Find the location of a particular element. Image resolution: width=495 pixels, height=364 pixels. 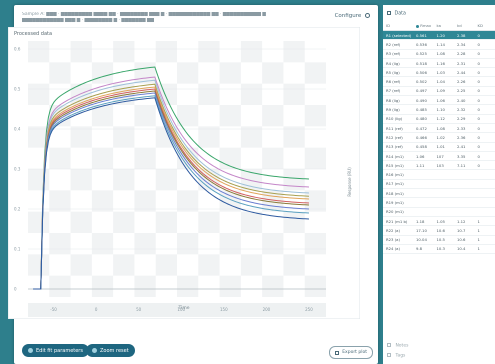

table-row: R4 (lig) 0.518 1.16 2.31 0 is located at coordinates (439, 63).